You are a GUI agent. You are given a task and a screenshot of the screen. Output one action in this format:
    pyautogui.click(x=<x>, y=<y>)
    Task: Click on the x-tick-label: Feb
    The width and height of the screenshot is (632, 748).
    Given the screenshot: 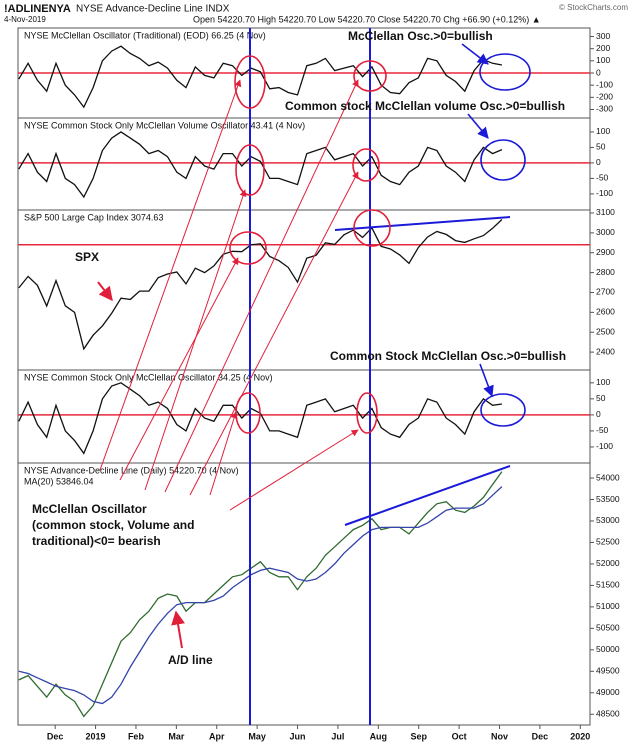 What is the action you would take?
    pyautogui.click(x=136, y=736)
    